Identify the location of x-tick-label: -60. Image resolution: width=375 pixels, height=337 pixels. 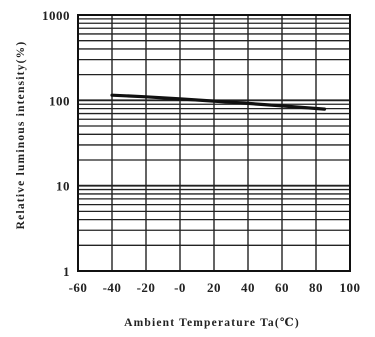
(78, 287).